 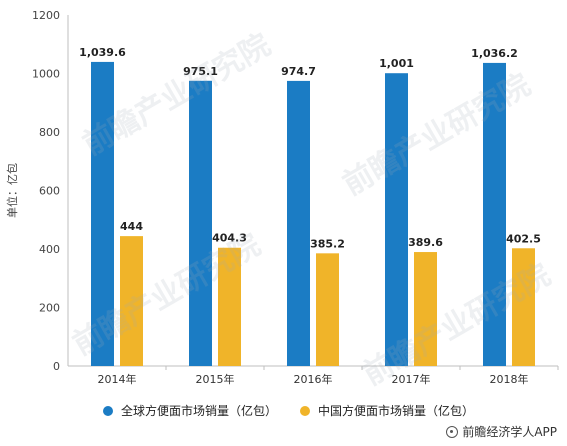 I want to click on data-label-global: 1,036.2, so click(x=494, y=53).